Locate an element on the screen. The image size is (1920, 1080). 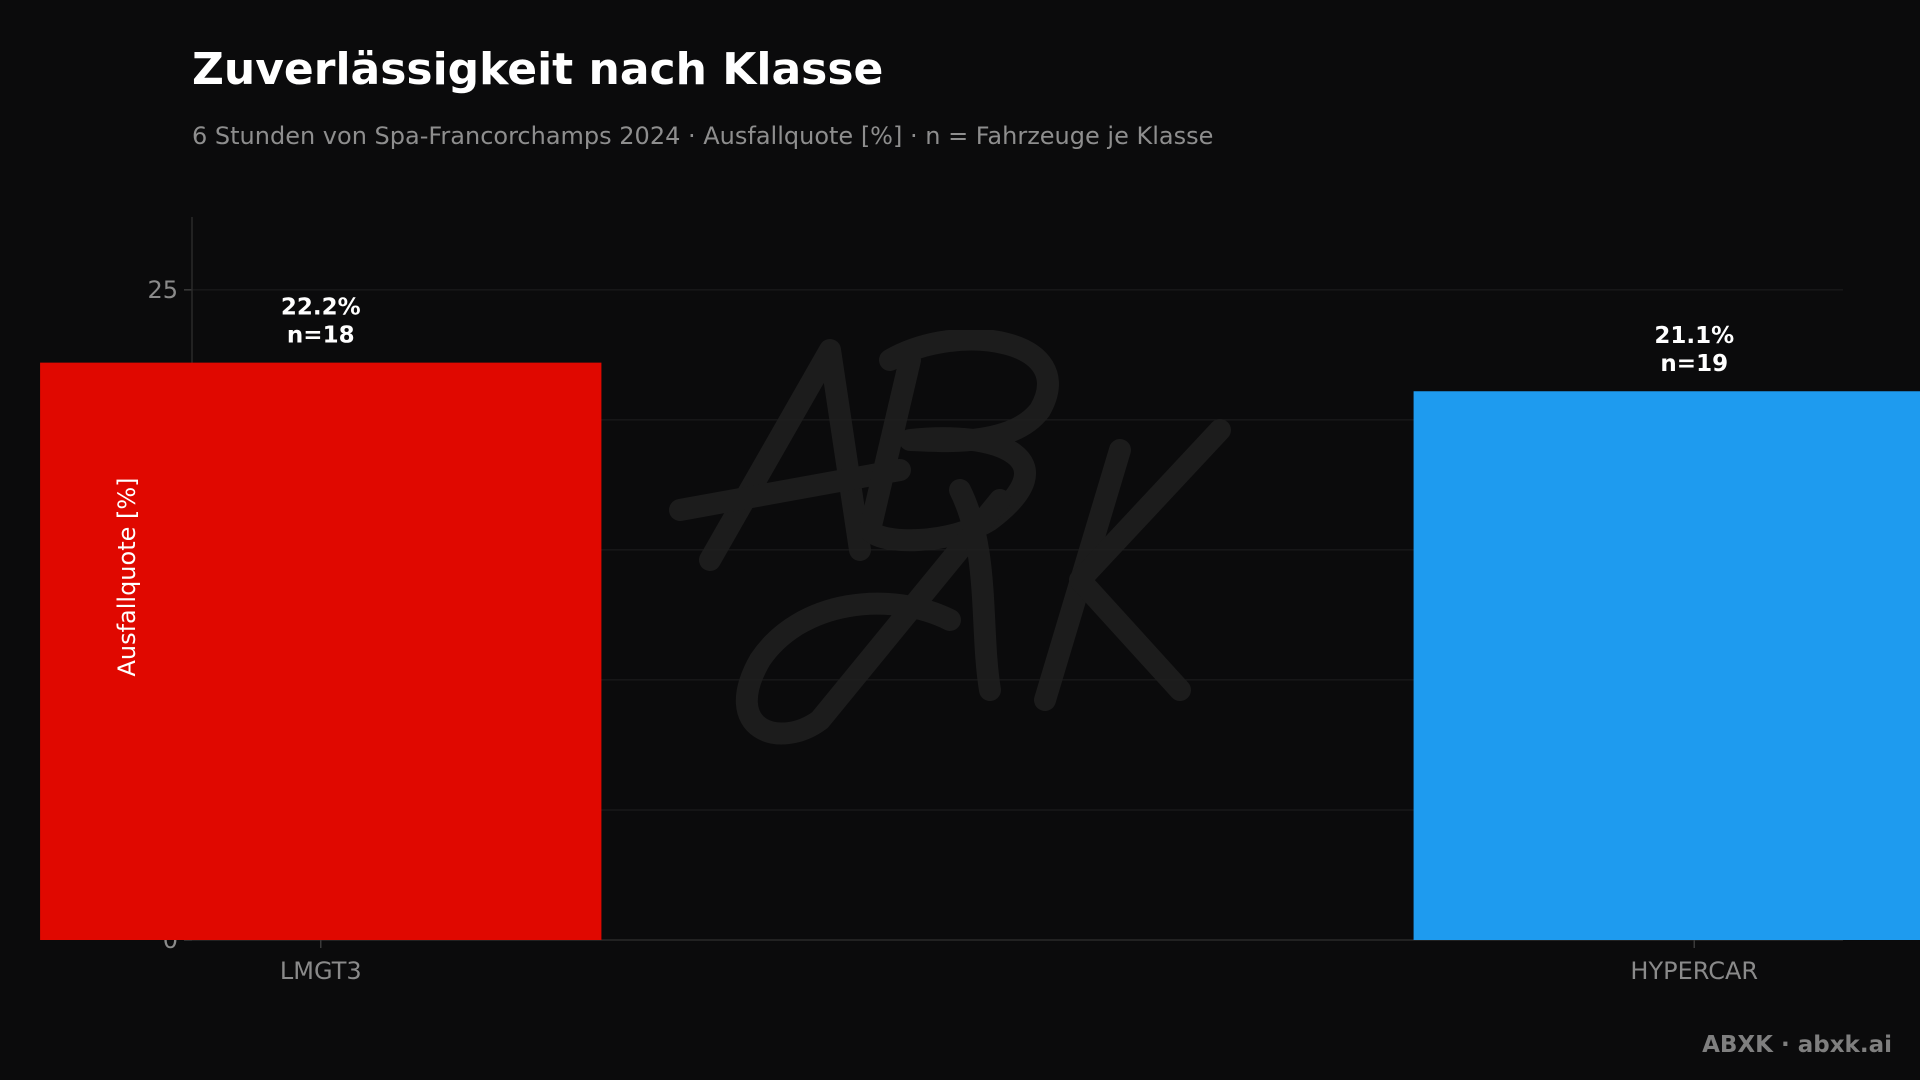
value-label: 21.1% is located at coordinates (1694, 336).